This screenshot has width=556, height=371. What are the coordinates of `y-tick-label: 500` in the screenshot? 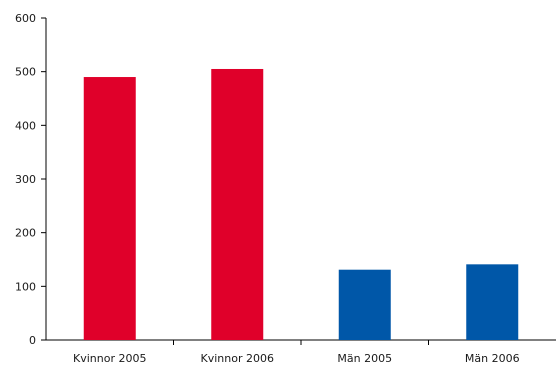 It's located at (25, 72).